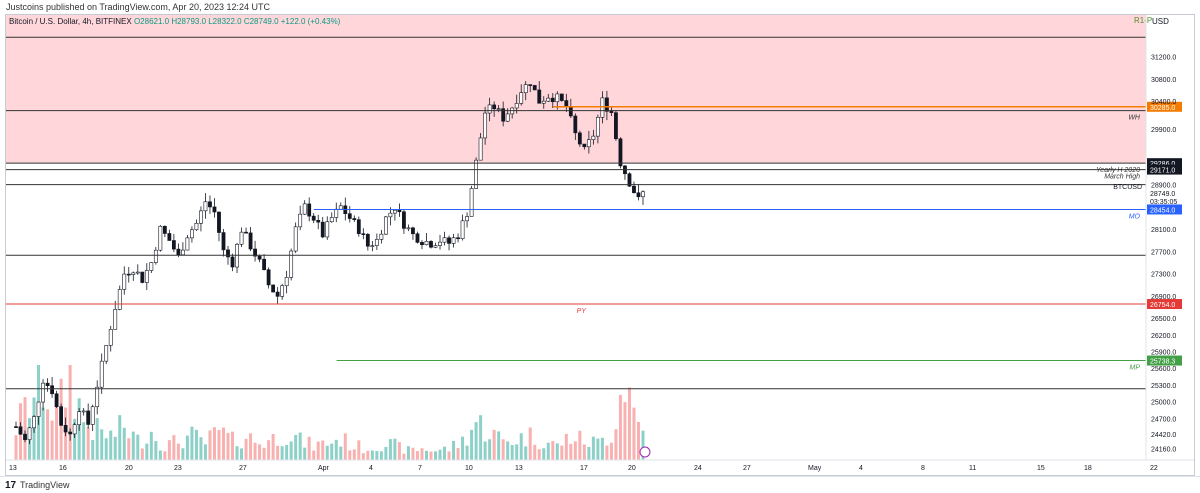 The width and height of the screenshot is (1200, 493). I want to click on time-tick-label: 17, so click(584, 468).